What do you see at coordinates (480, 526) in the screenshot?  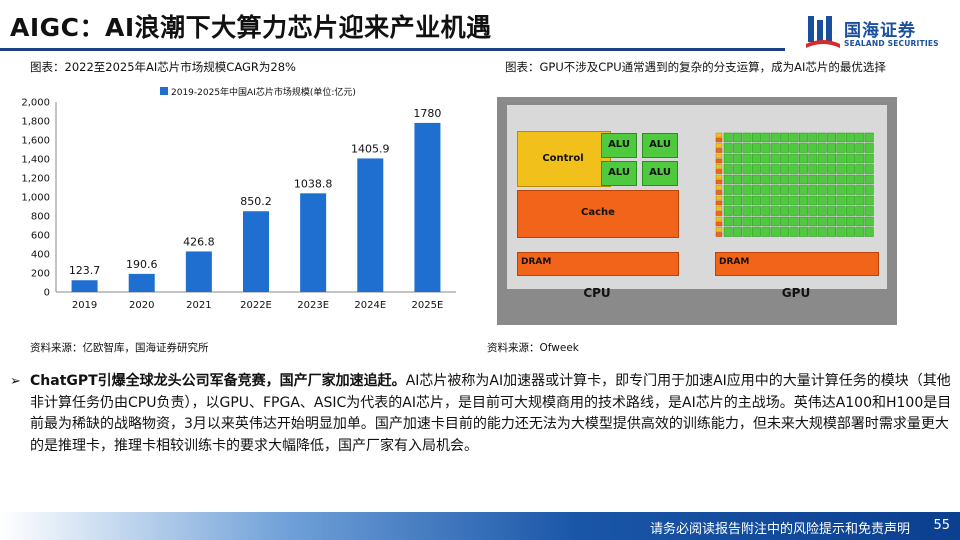 I see `footer-bar: 请务必阅读报告附注中的风险提示和免责声明 55` at bounding box center [480, 526].